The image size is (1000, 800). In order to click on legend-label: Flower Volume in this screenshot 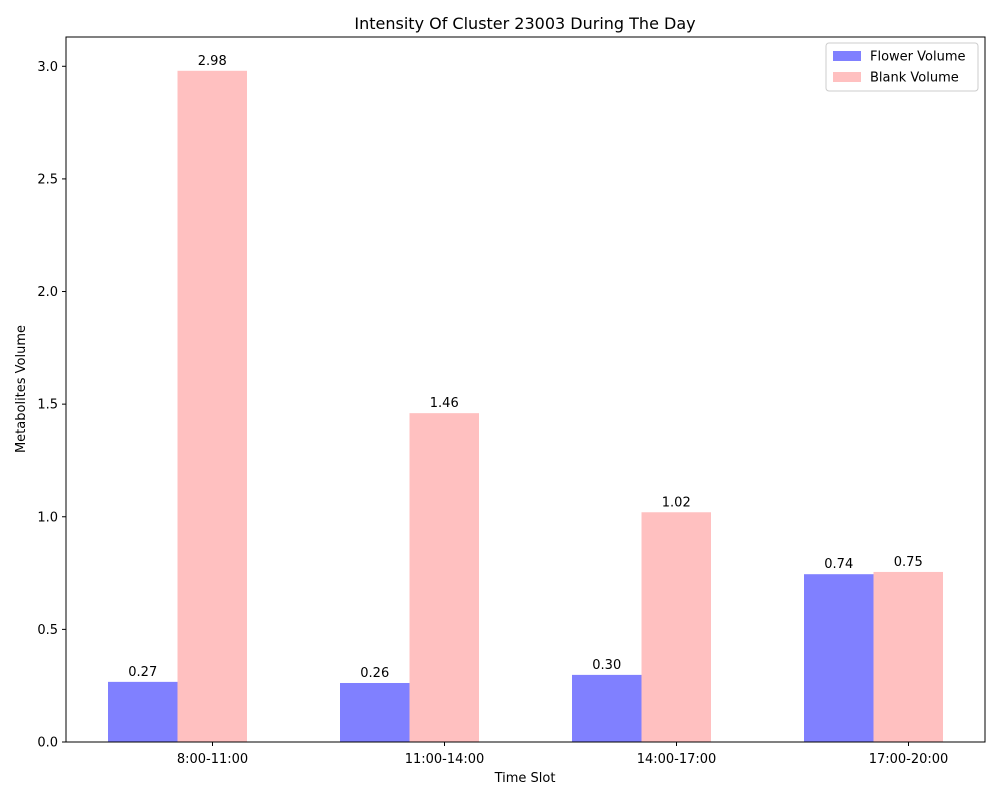, I will do `click(918, 57)`.